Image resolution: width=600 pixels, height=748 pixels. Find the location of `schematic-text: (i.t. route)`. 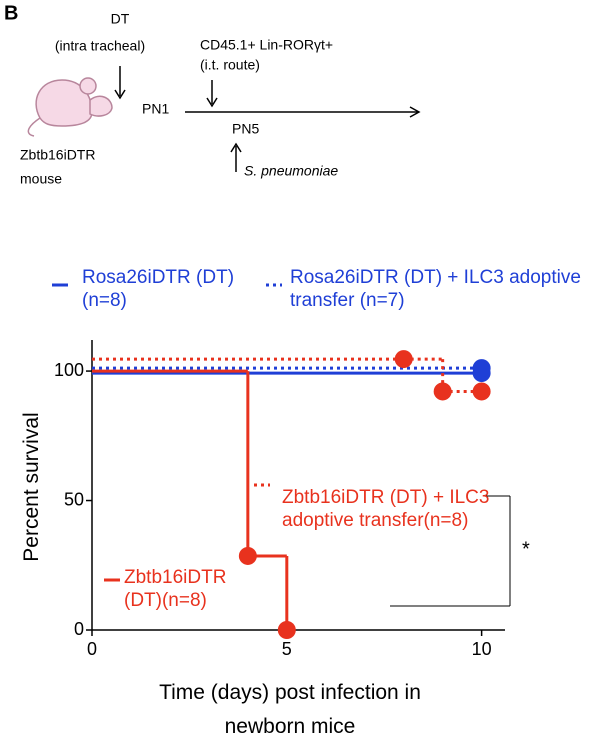

schematic-text: (i.t. route) is located at coordinates (230, 65).